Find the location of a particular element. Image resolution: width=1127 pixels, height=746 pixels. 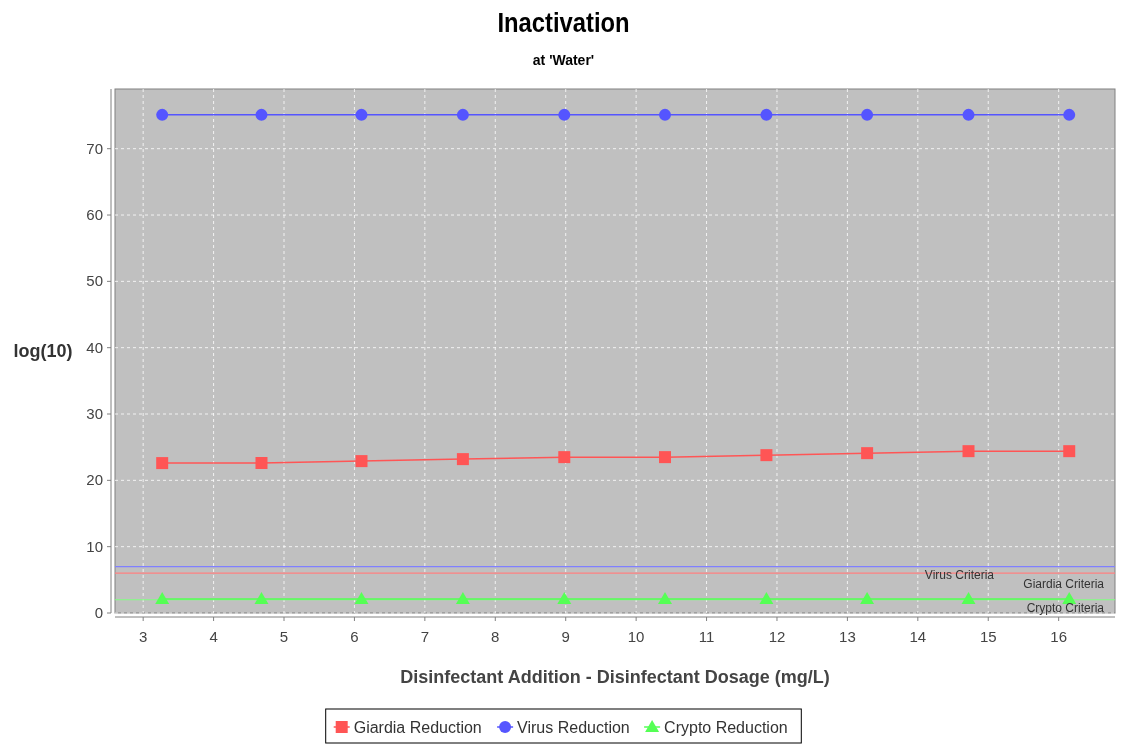

x-tick-label: 9 is located at coordinates (565, 636).